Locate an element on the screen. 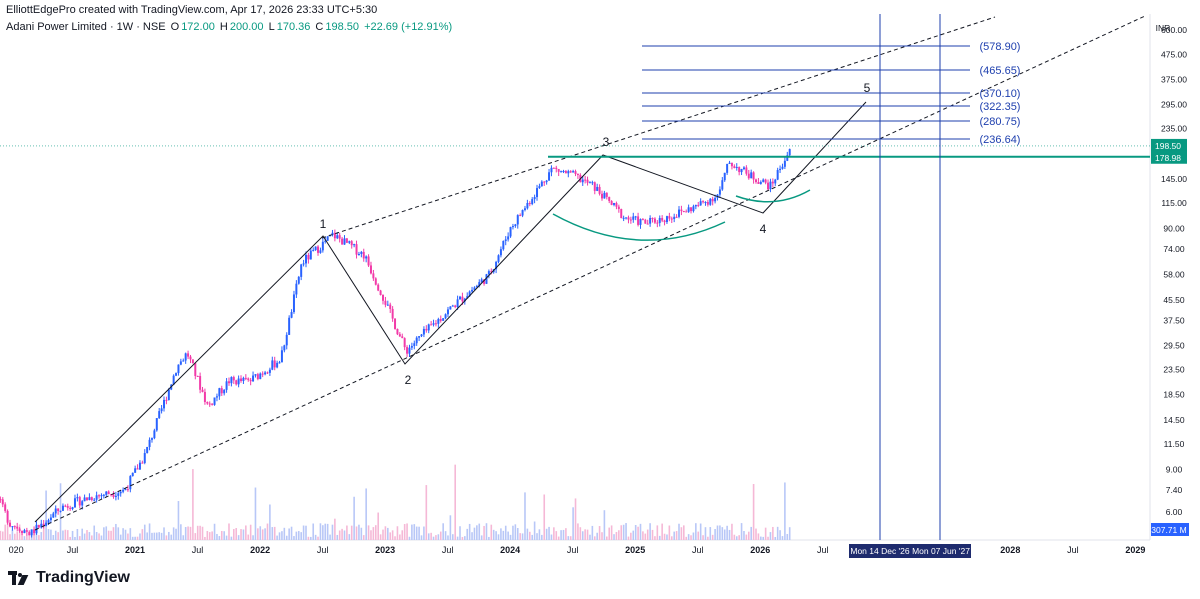 The image size is (1200, 599). price-tick-label: 23.50 is located at coordinates (1174, 369).